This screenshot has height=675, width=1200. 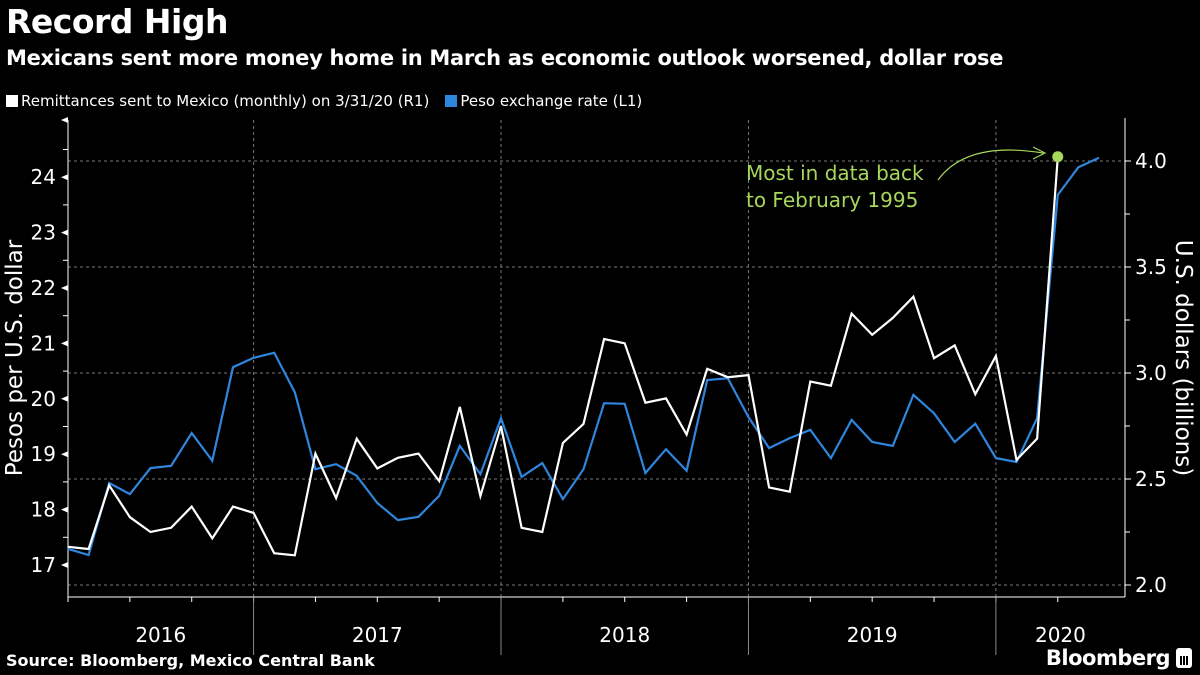 I want to click on y-right-axis-label: U.S. dollars (billions), so click(x=1183, y=358).